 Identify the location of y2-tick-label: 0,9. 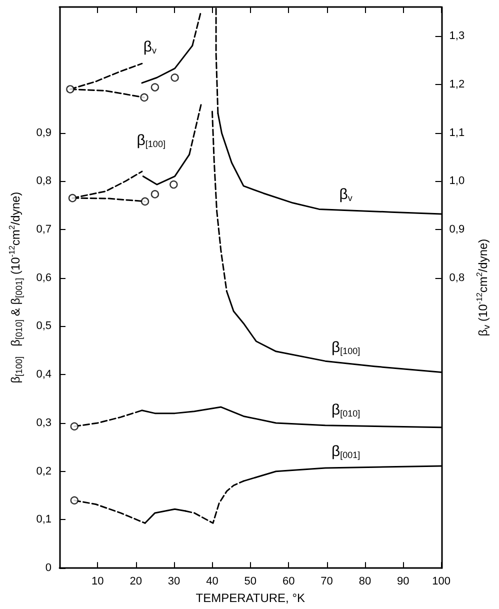
(457, 230).